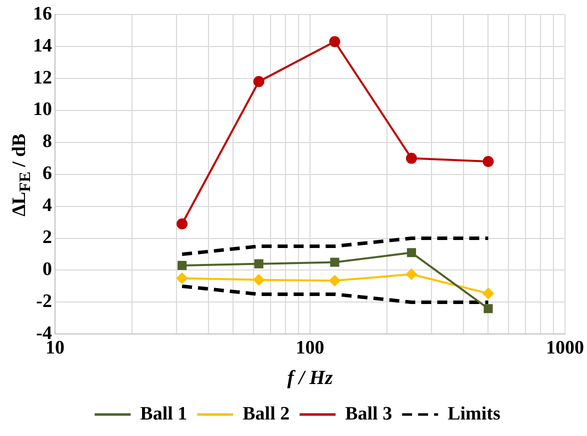  I want to click on legend-label: Ball 3, so click(368, 413).